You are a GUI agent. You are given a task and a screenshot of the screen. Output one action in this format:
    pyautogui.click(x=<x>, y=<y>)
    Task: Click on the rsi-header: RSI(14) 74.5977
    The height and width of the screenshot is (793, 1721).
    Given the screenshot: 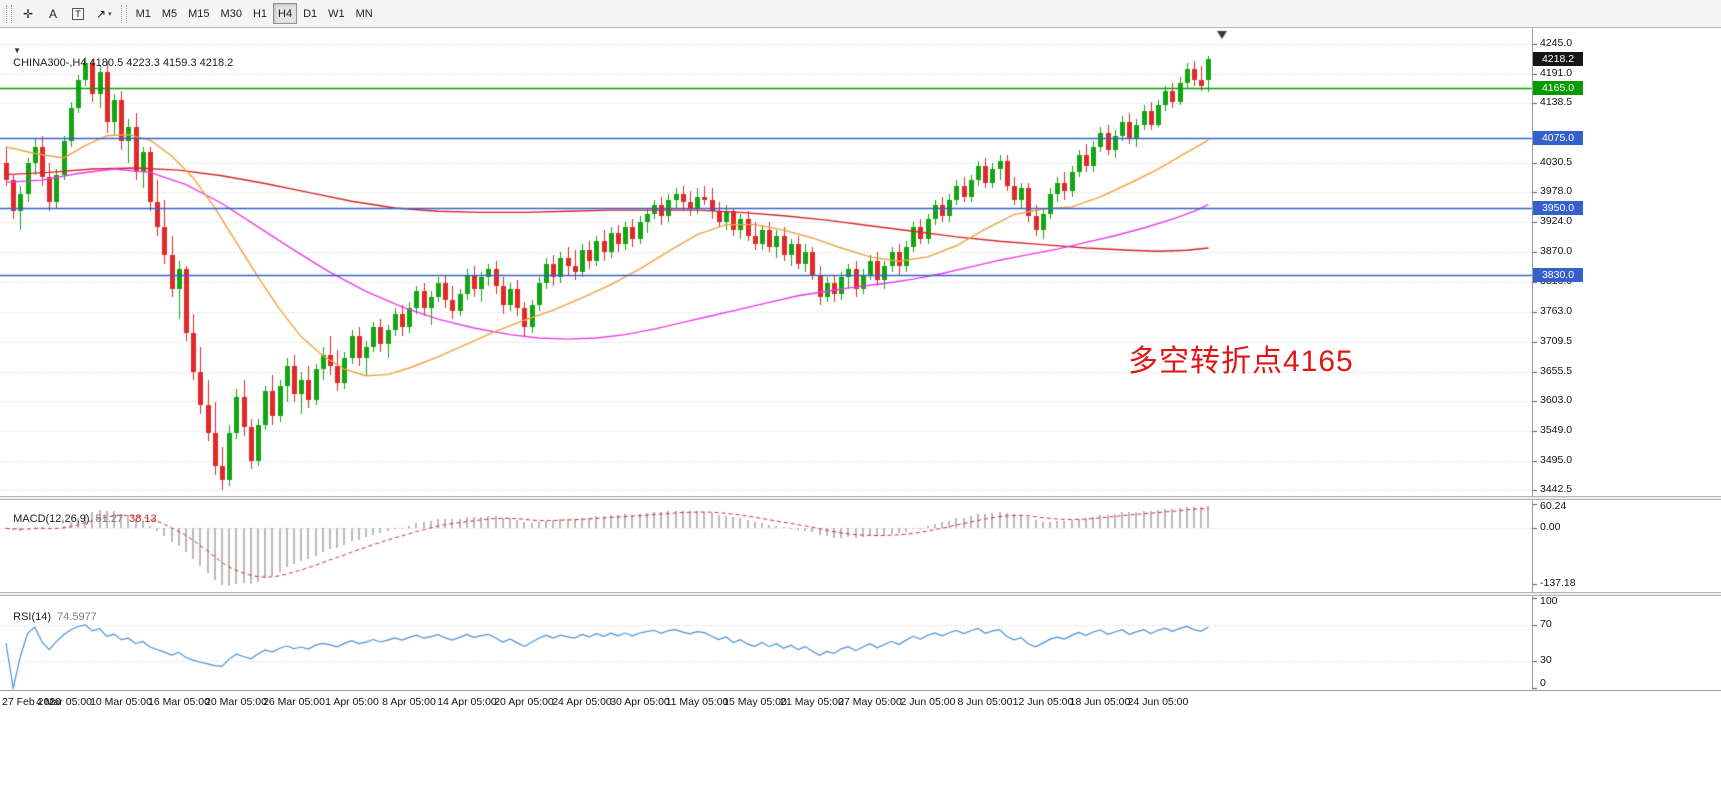 What is the action you would take?
    pyautogui.click(x=52, y=611)
    